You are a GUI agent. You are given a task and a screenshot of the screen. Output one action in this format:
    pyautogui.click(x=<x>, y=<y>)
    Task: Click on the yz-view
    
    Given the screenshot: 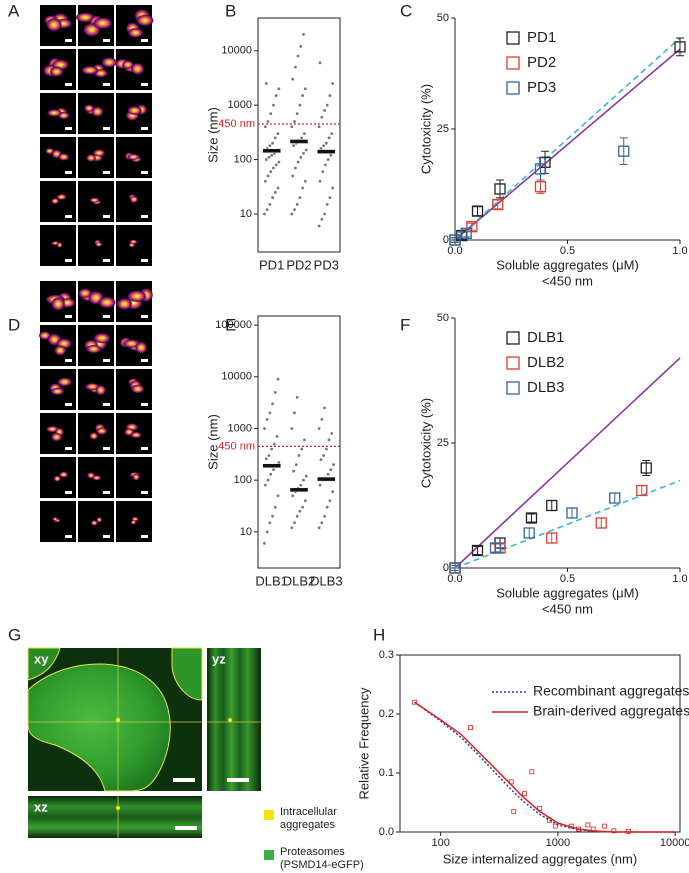 What is the action you would take?
    pyautogui.click(x=234, y=719)
    